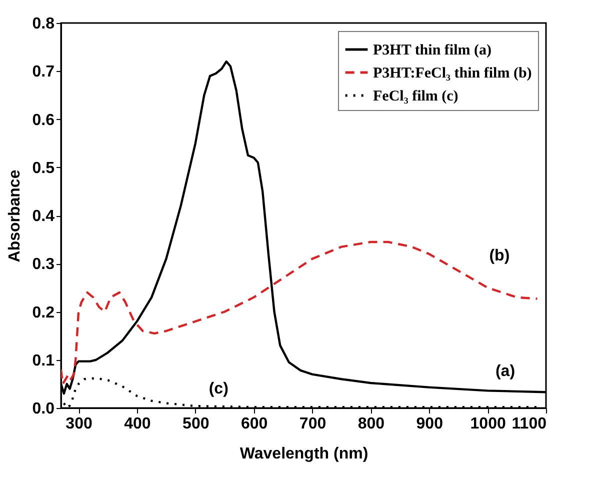  I want to click on x-axis-title: Wavelength (nm), so click(304, 454).